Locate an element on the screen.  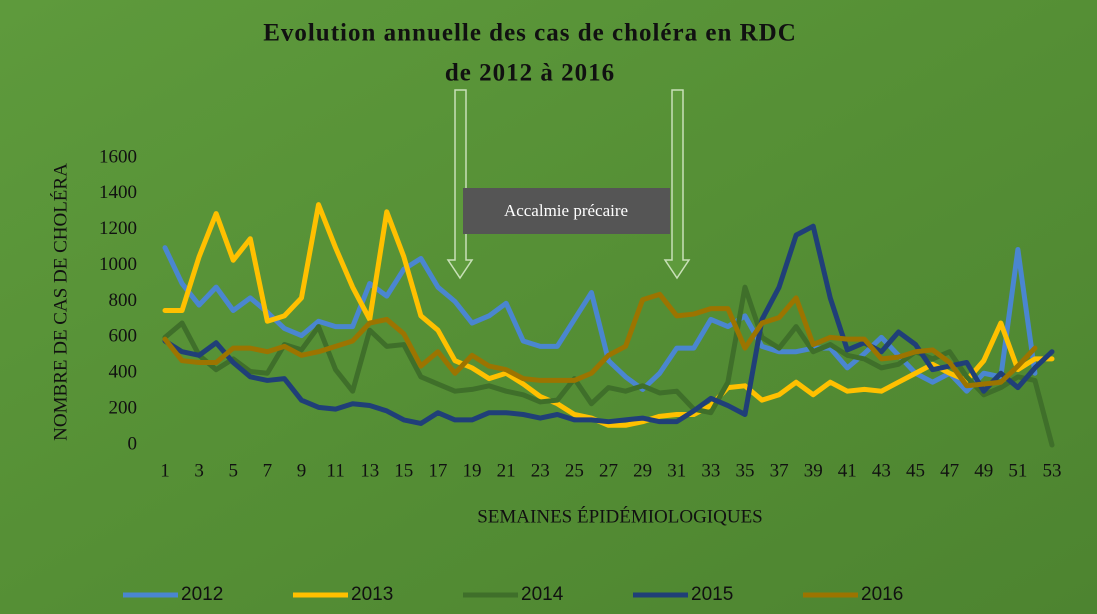
x-tick-label: 7 is located at coordinates (268, 470).